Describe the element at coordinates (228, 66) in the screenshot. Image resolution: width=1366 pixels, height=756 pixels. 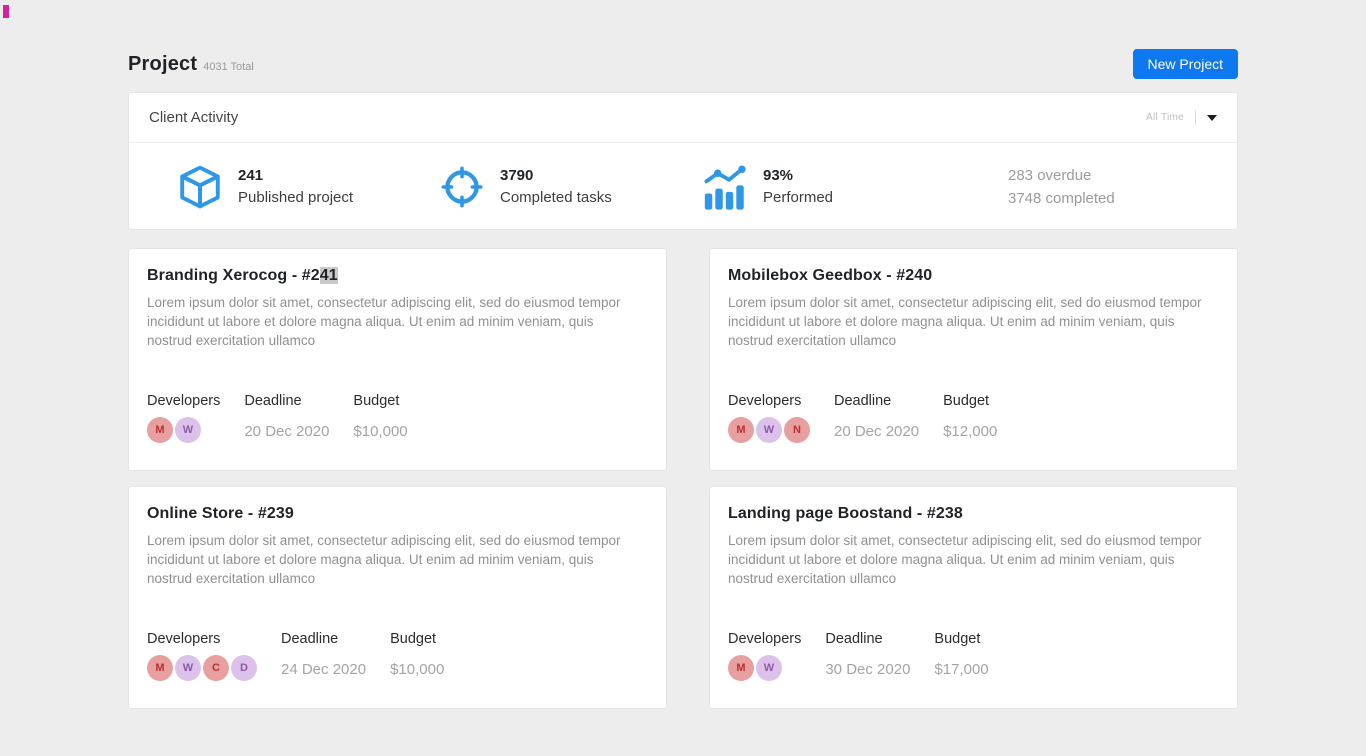
I see `page-total-count: 4031 Total` at that location.